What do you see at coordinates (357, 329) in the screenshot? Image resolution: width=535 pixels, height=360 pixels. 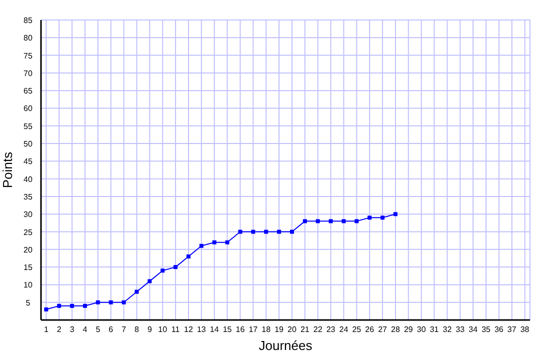 I see `x-tick-label: 25` at bounding box center [357, 329].